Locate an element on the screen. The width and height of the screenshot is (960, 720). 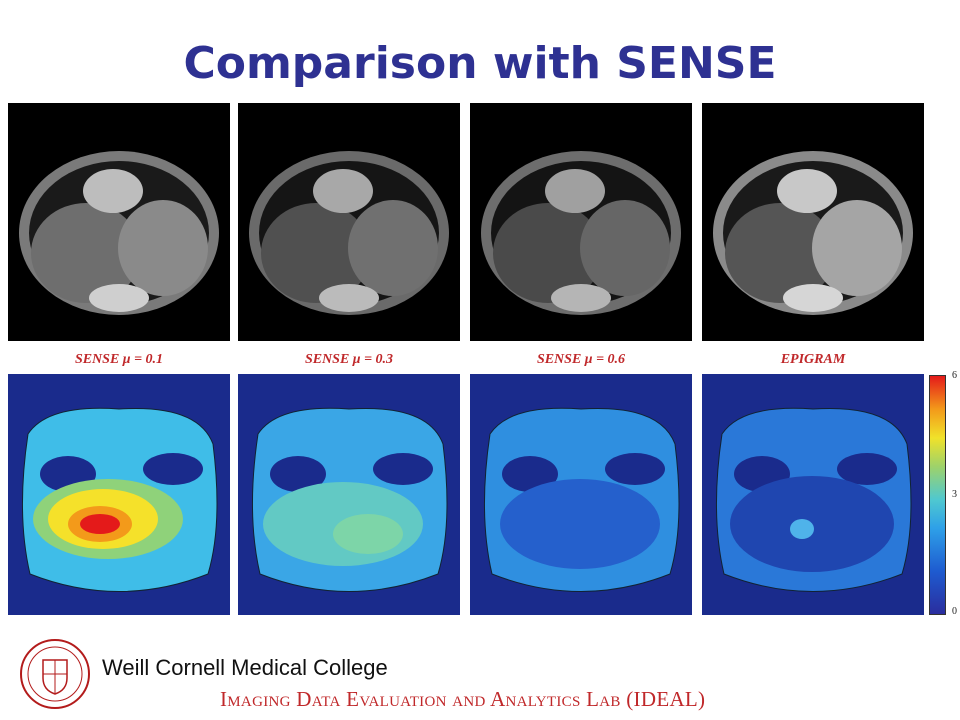
colorbar-max-label: 6 is located at coordinates (954, 375).